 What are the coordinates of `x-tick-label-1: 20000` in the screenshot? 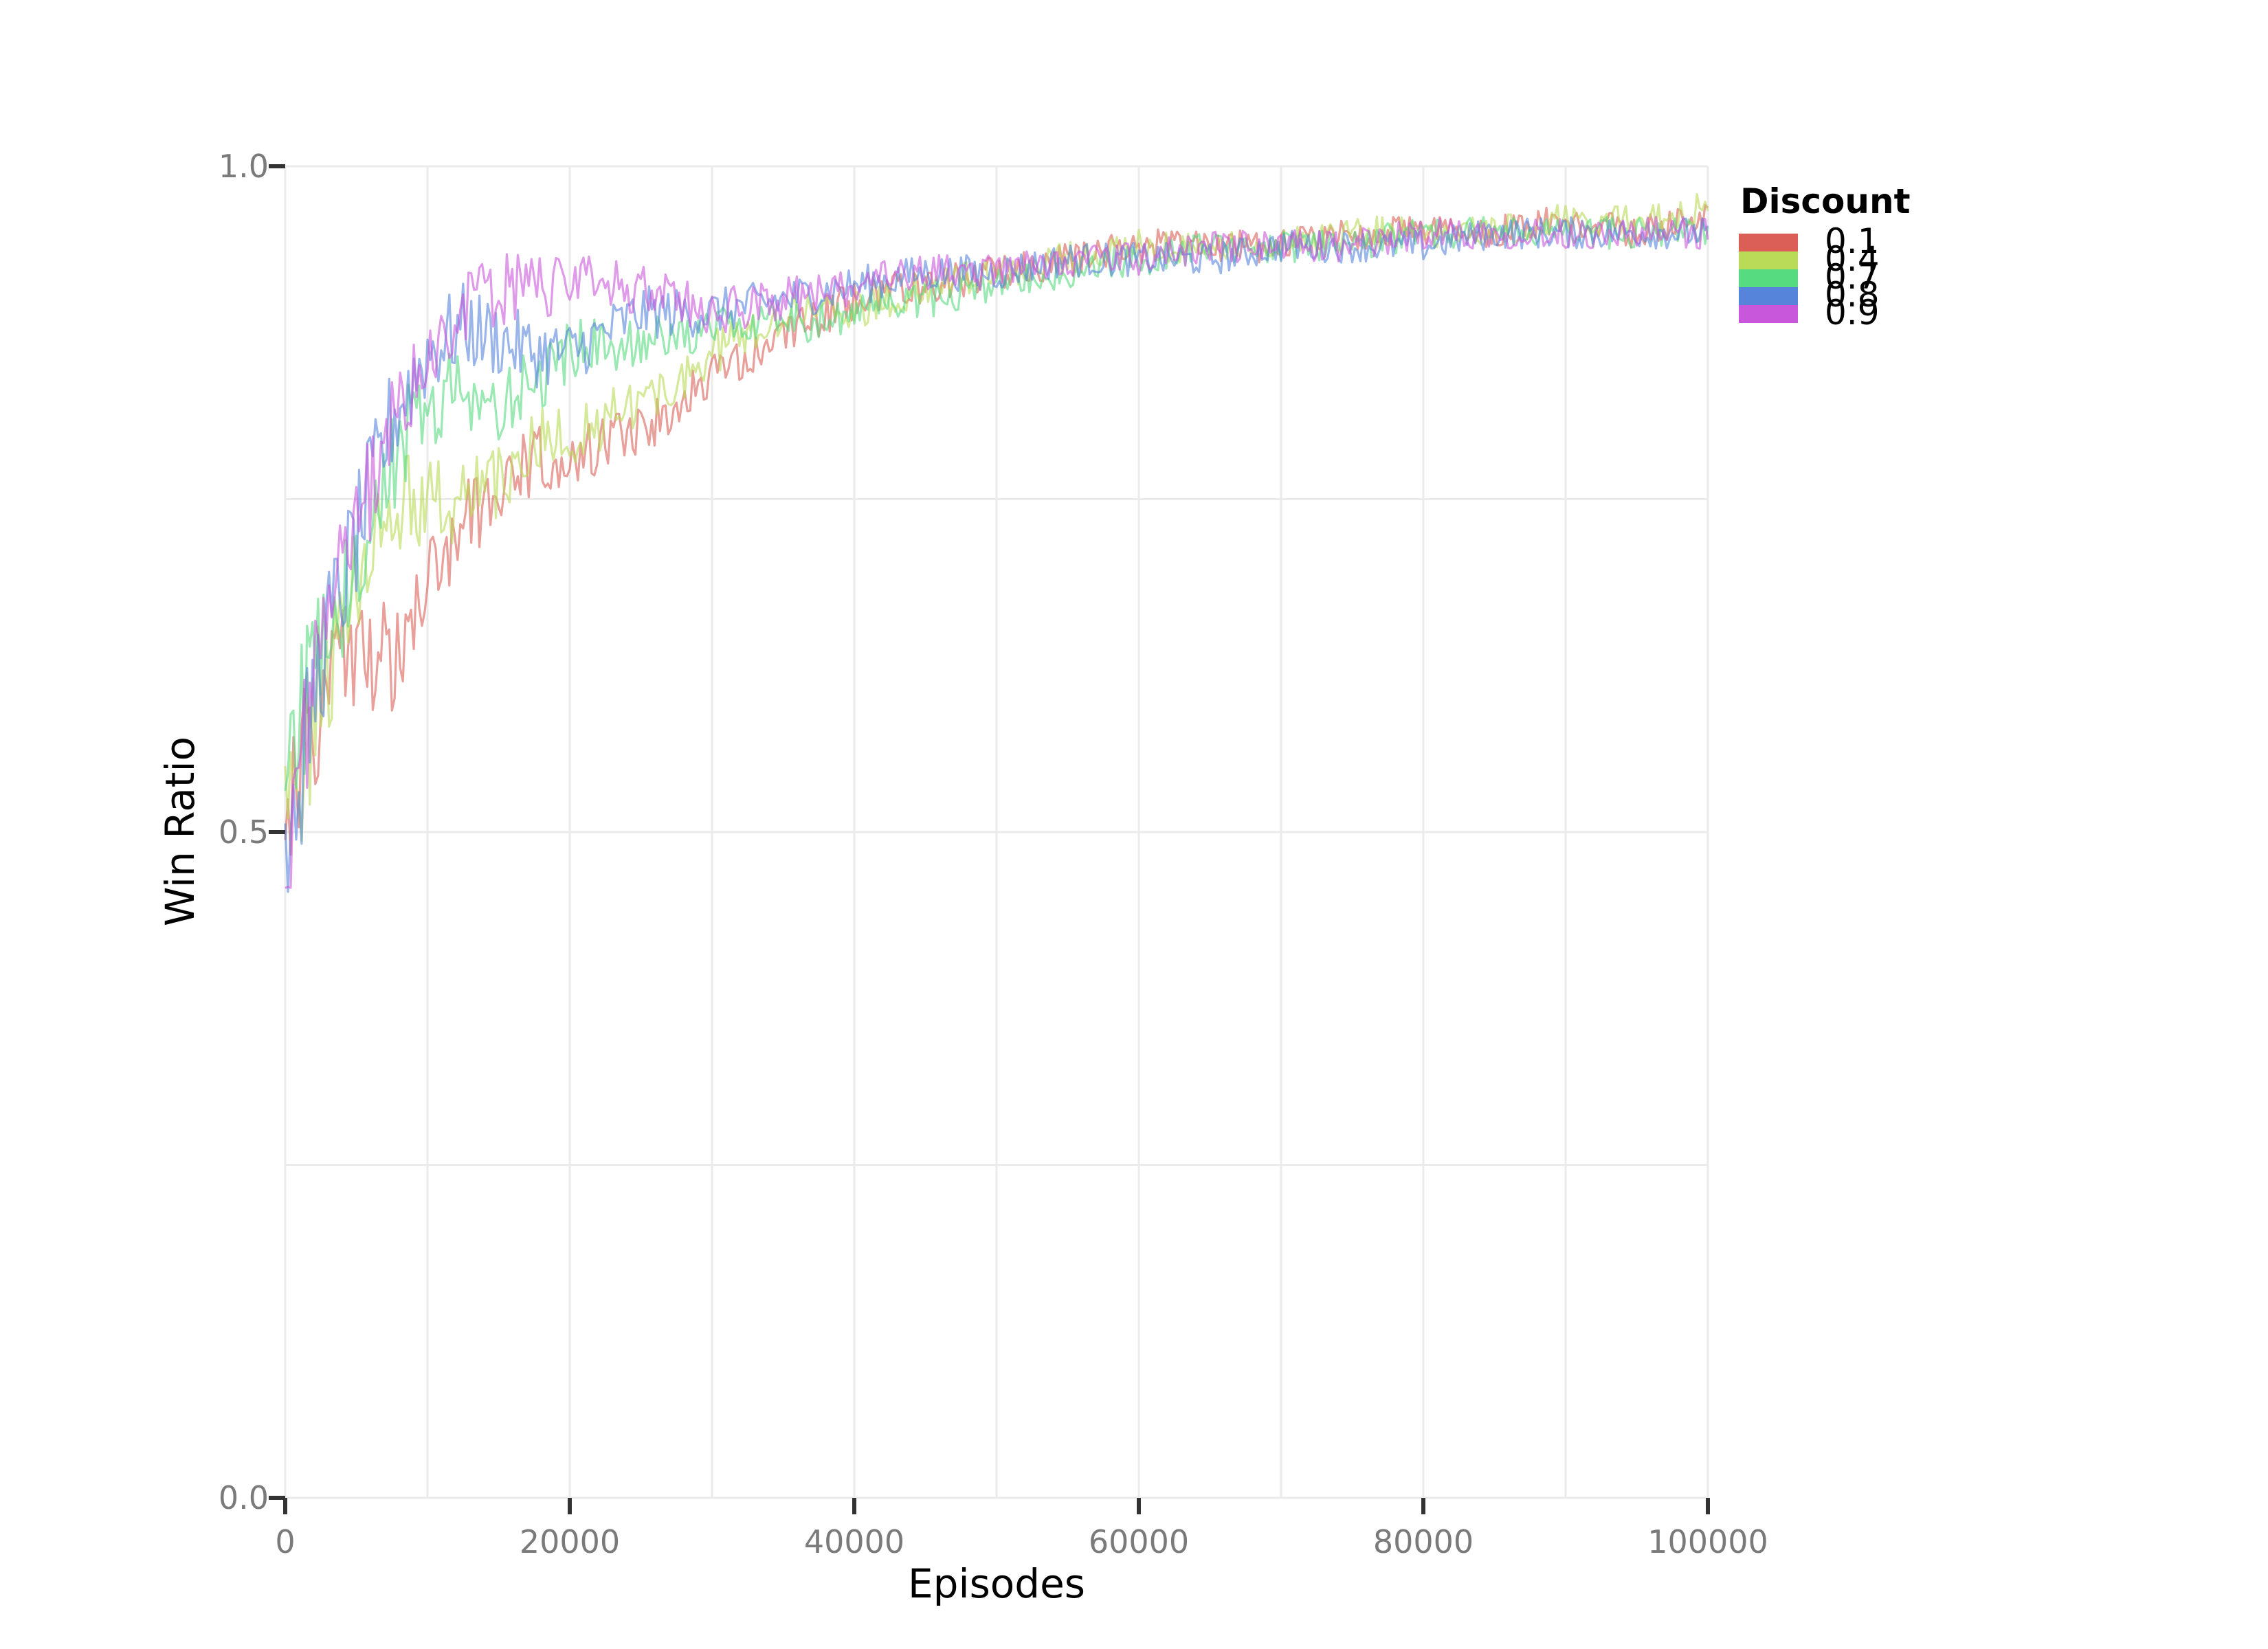 It's located at (570, 1541).